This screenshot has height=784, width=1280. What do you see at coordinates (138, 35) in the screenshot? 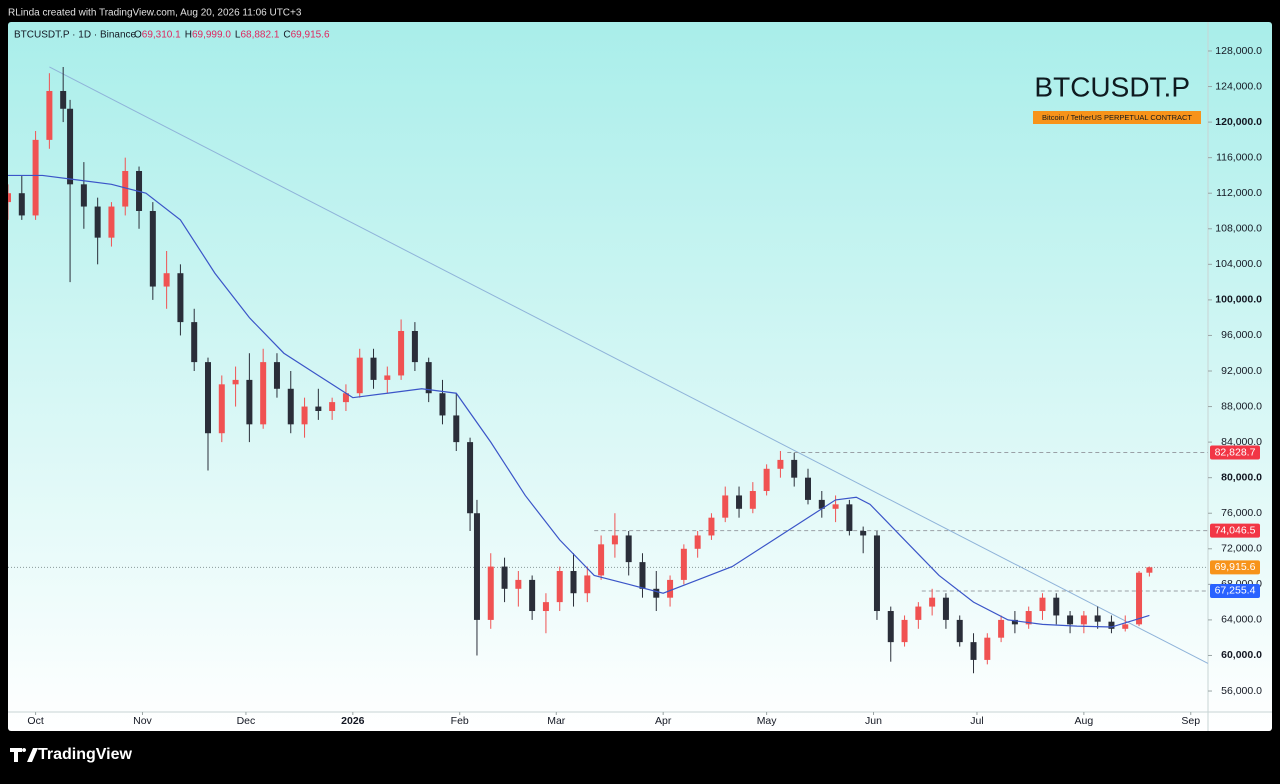
I see `legend-key: O` at bounding box center [138, 35].